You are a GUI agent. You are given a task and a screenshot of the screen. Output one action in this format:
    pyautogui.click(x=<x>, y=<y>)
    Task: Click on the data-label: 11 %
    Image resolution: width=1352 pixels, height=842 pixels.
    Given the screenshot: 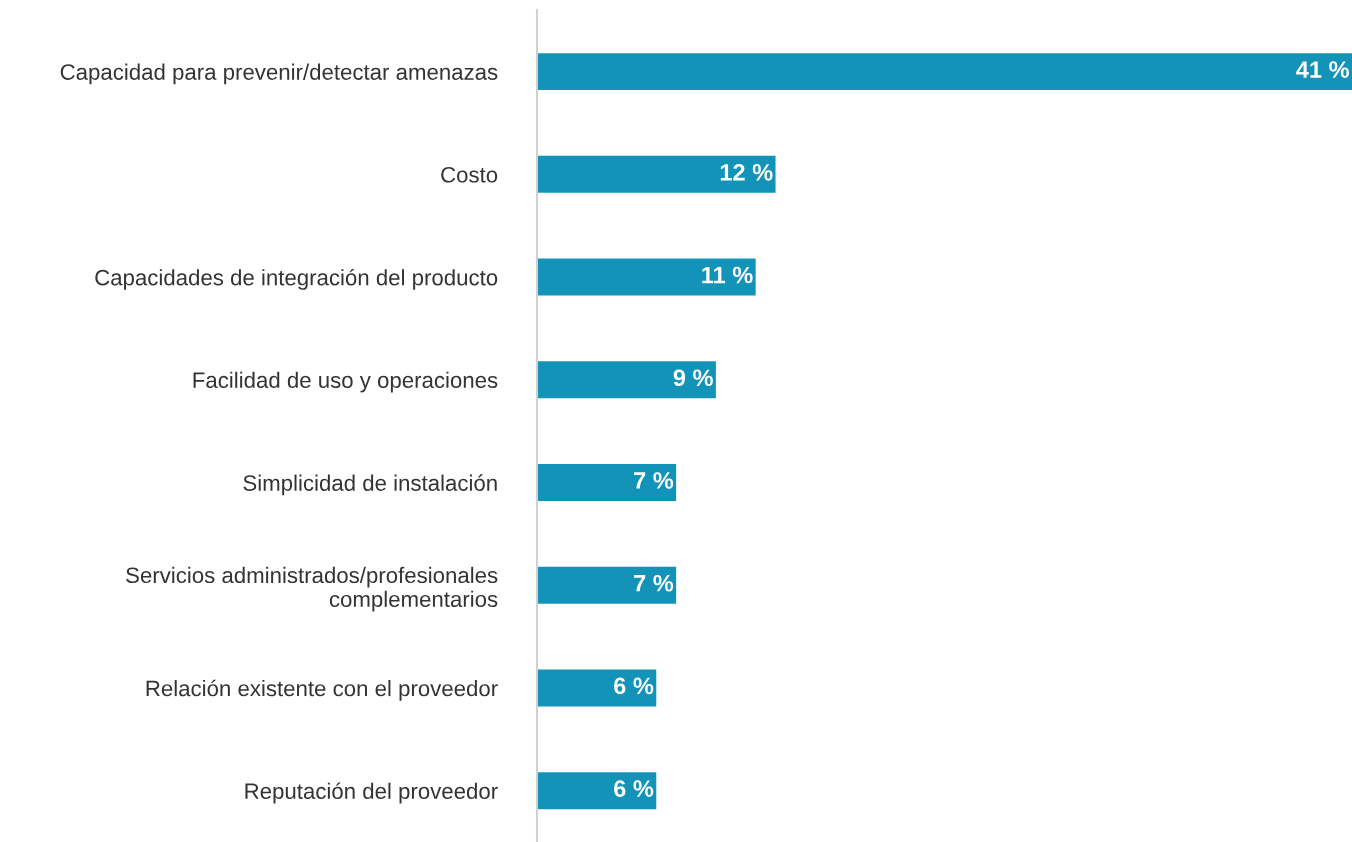 What is the action you would take?
    pyautogui.click(x=727, y=275)
    